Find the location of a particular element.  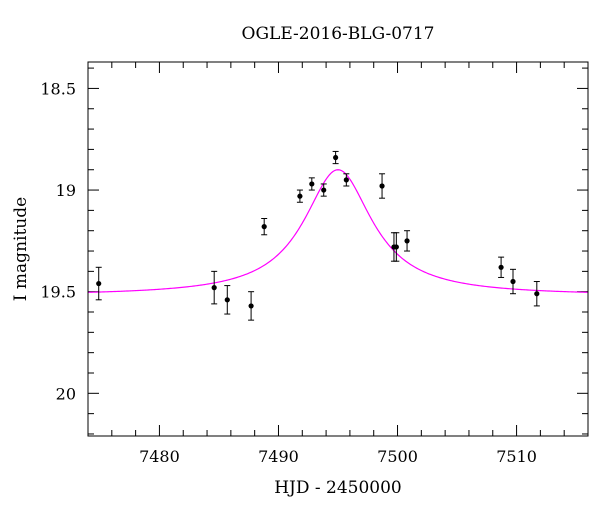

y-tick-label: 18.5 is located at coordinates (58, 88).